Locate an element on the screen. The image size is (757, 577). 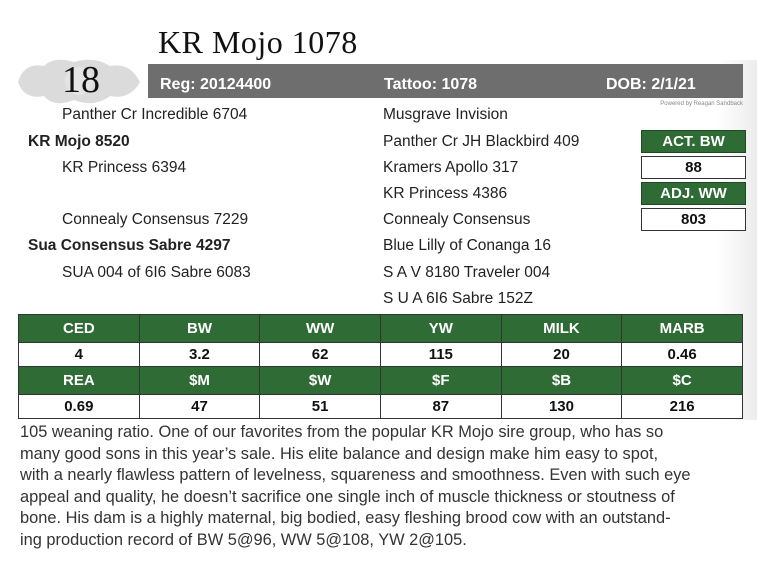
epd-header: $B is located at coordinates (561, 380).